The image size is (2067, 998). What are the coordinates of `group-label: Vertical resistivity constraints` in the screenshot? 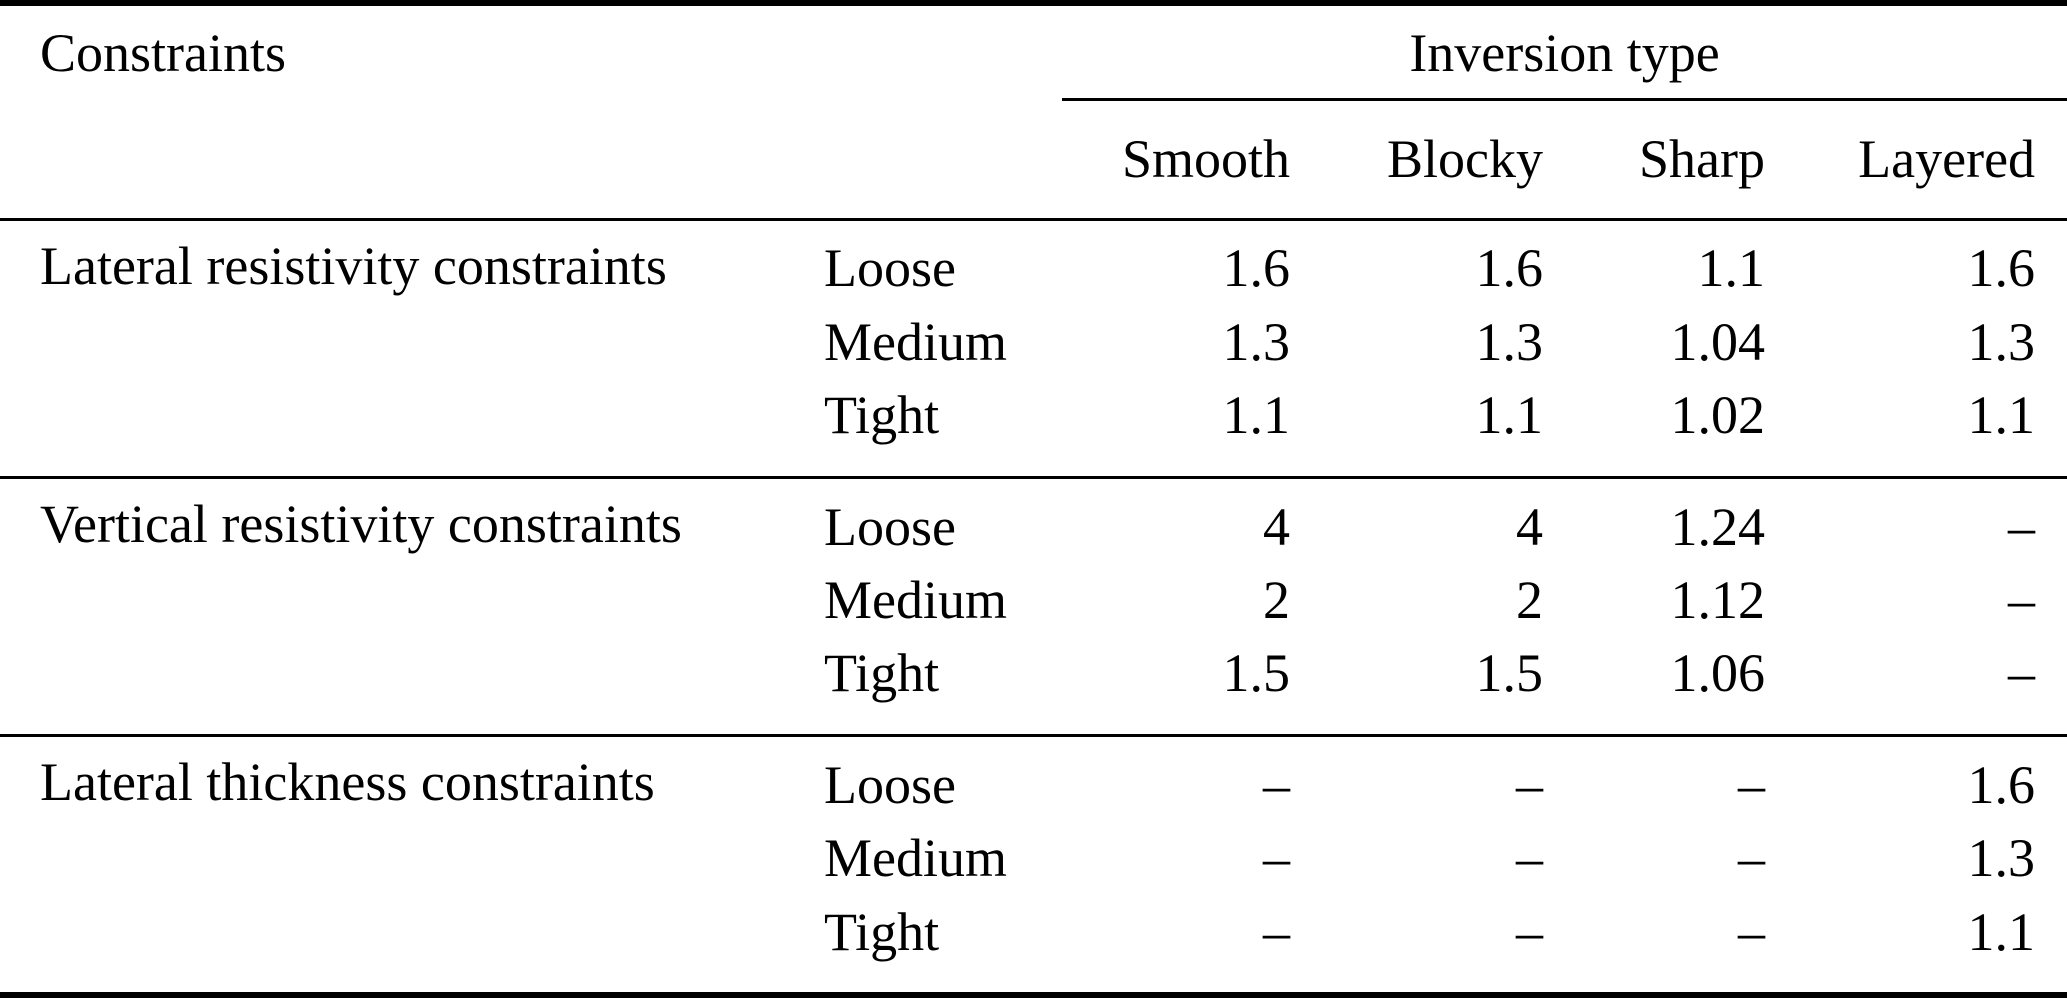 It's located at (361, 523).